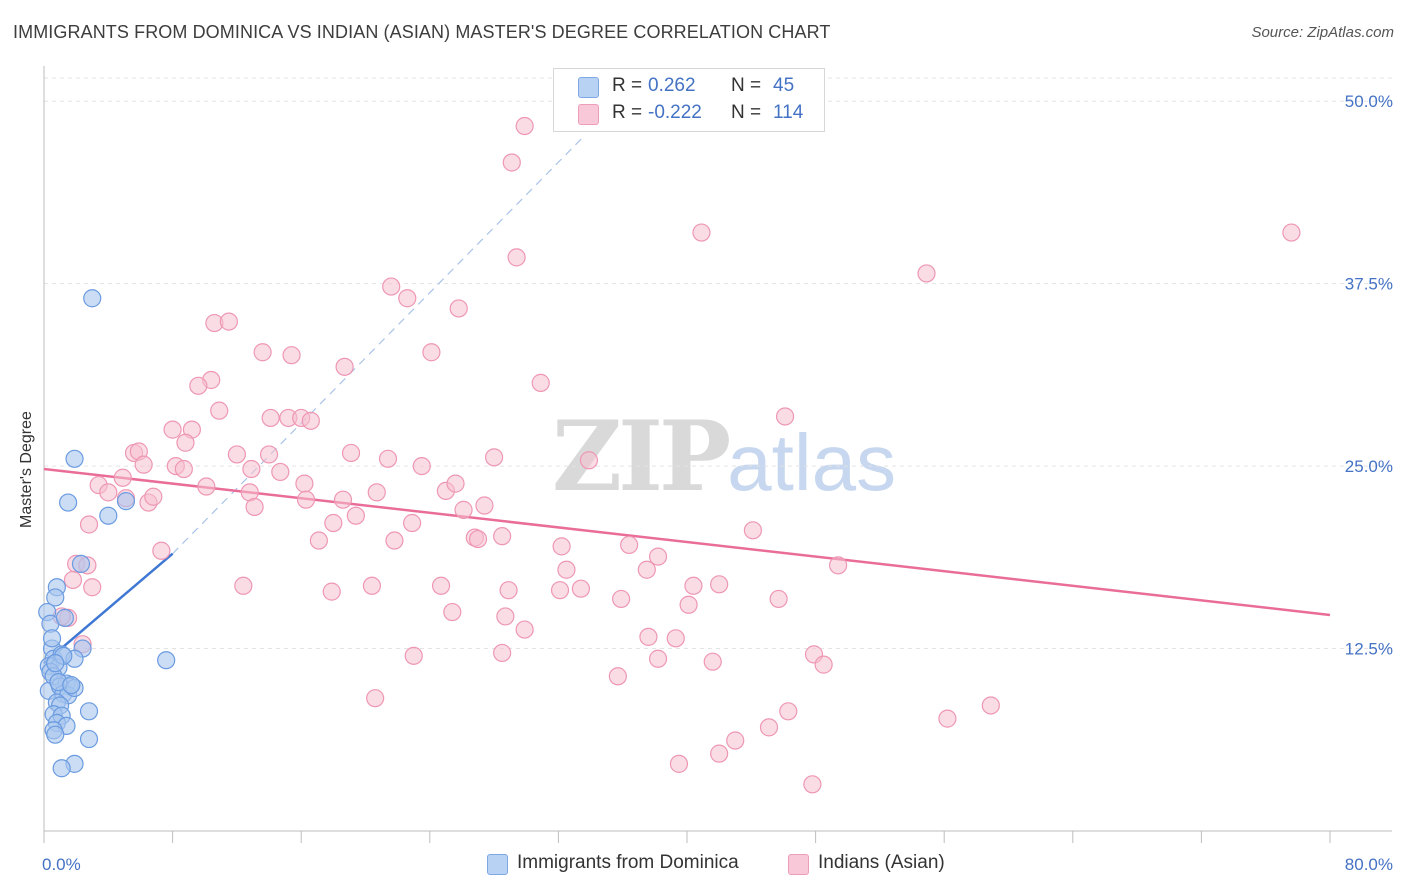 The image size is (1406, 892). What do you see at coordinates (1369, 466) in the screenshot?
I see `y-tick-label: 25.0%` at bounding box center [1369, 466].